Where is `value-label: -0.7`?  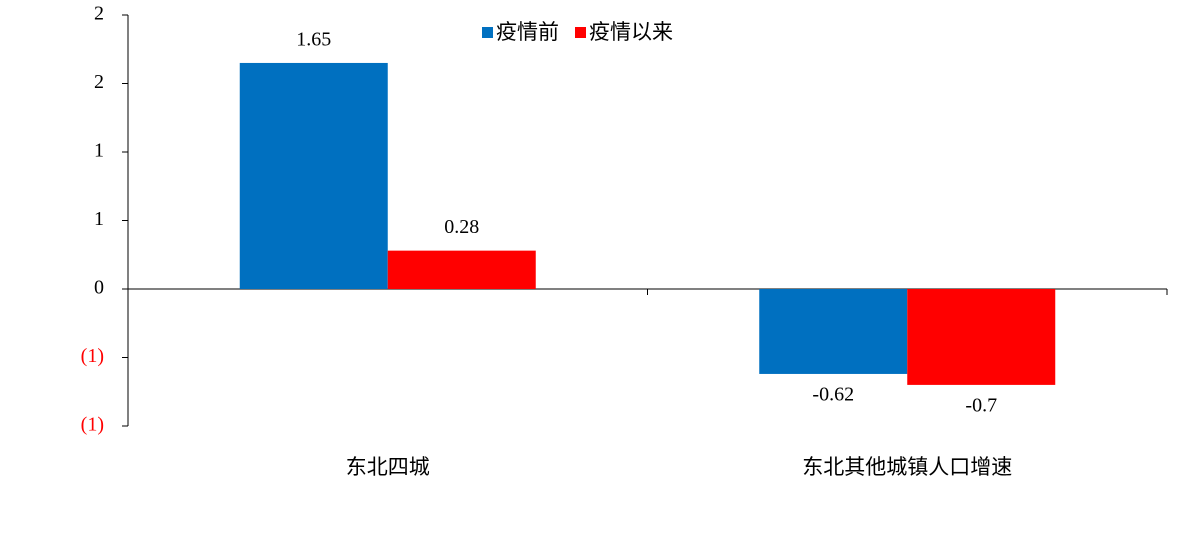
value-label: -0.7 is located at coordinates (981, 405).